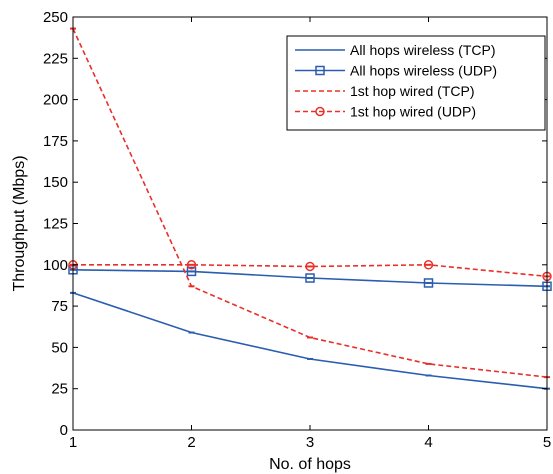 The image size is (553, 474). I want to click on x-tick-label: 5, so click(547, 442).